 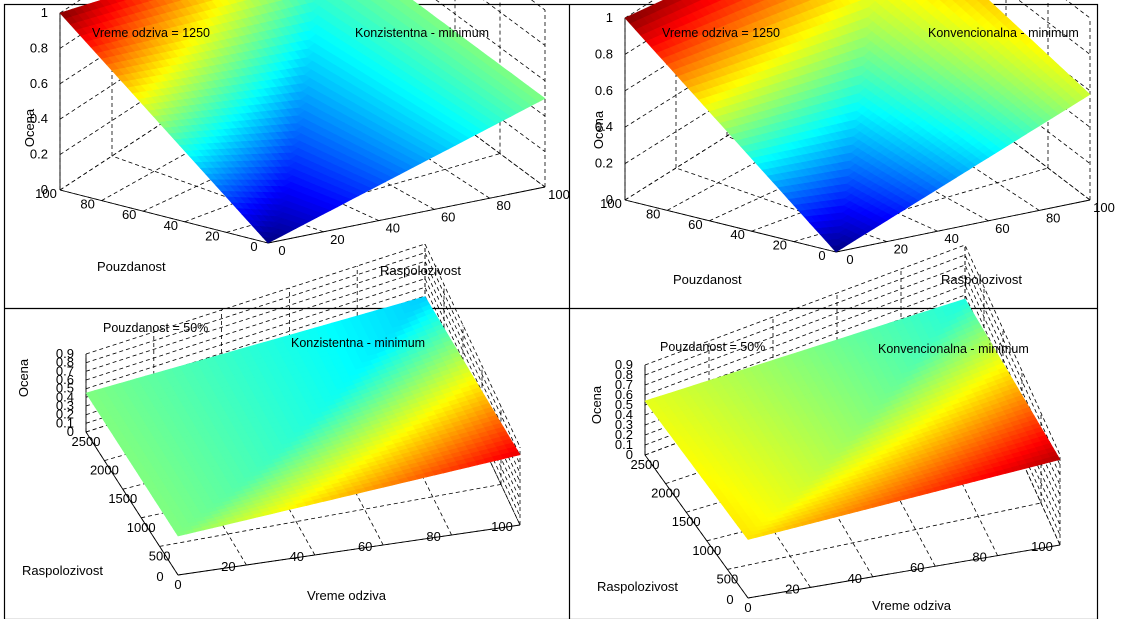 What do you see at coordinates (122, 498) in the screenshot?
I see `x-tick-label: 1500` at bounding box center [122, 498].